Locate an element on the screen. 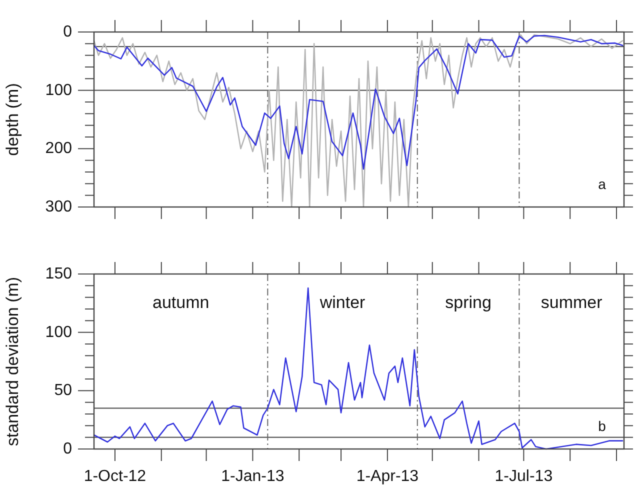 The width and height of the screenshot is (640, 496). y-tick-label: 200 is located at coordinates (58, 149).